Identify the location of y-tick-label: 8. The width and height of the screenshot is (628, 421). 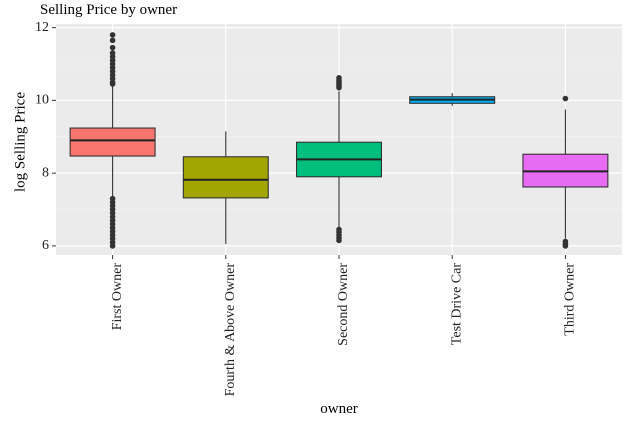
(45, 172).